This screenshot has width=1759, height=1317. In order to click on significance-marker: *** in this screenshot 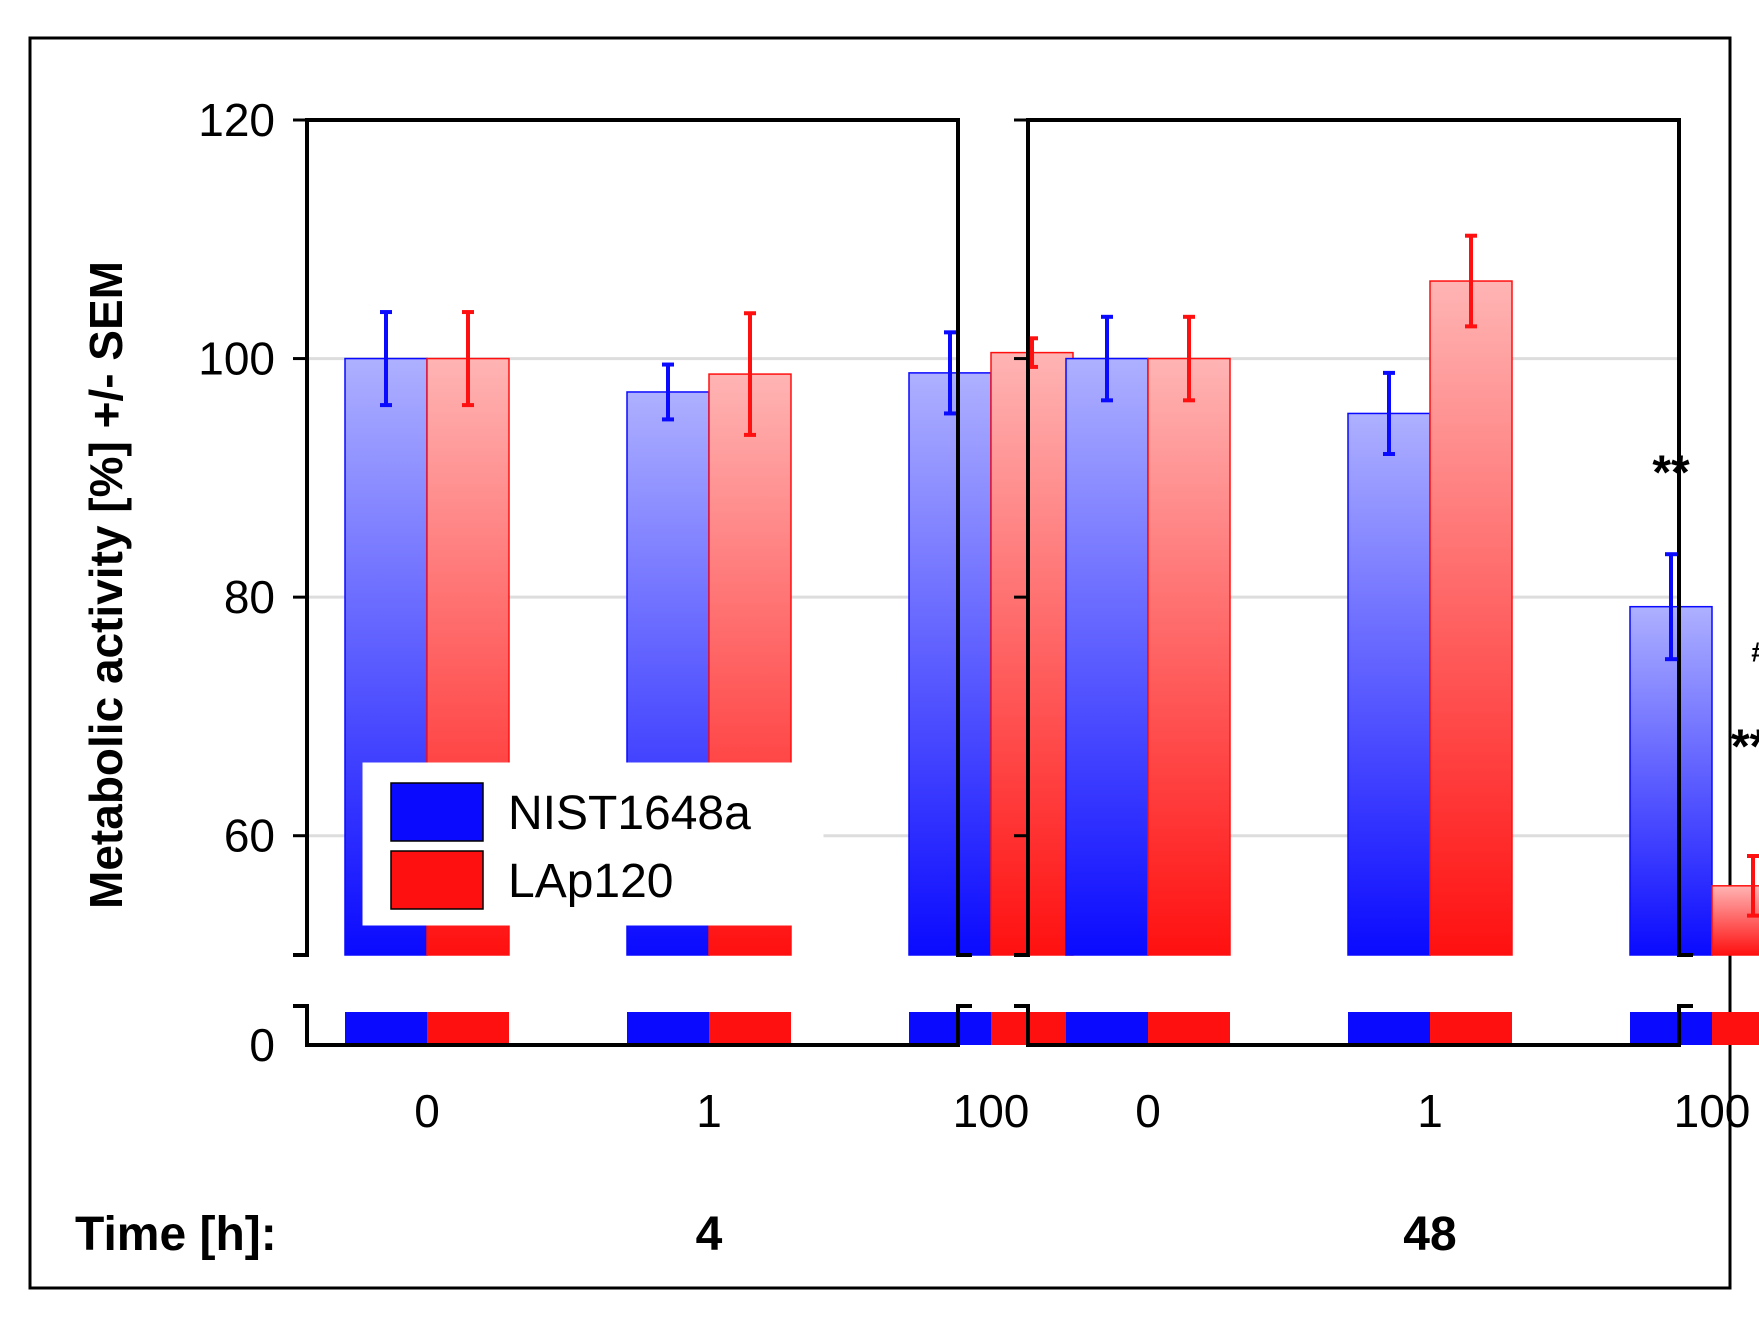, I will do `click(1745, 746)`.